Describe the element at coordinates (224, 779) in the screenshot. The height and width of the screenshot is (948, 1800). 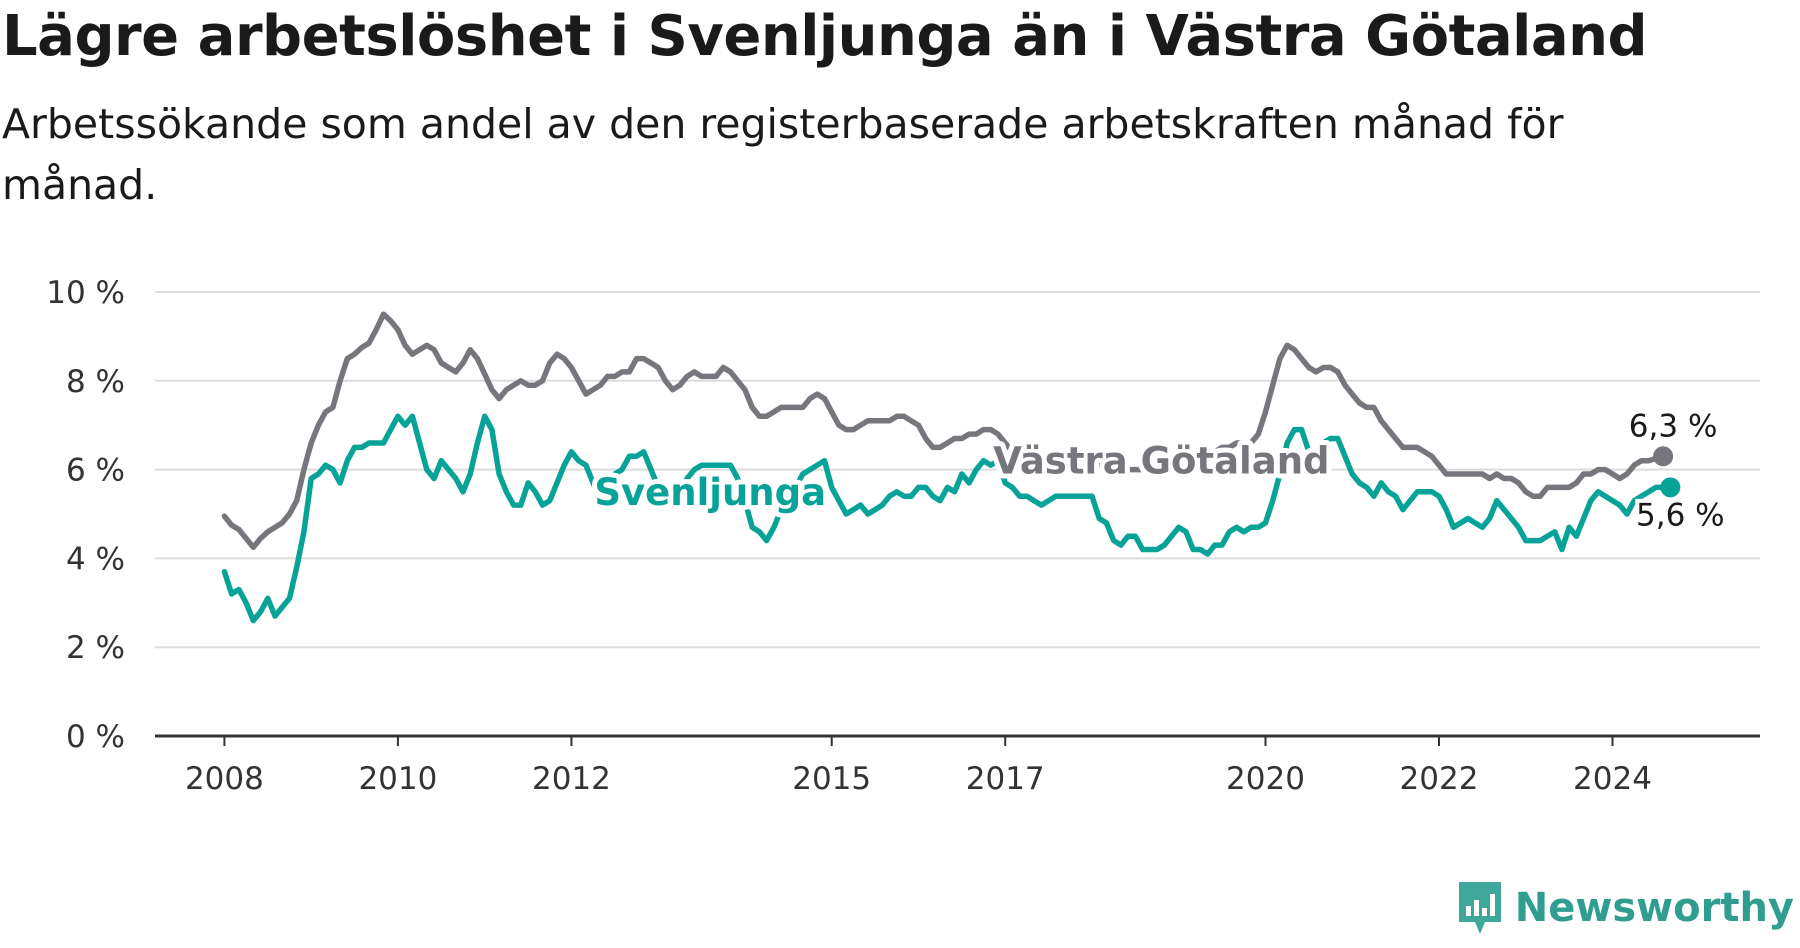
I see `x-tick-label: 2008` at that location.